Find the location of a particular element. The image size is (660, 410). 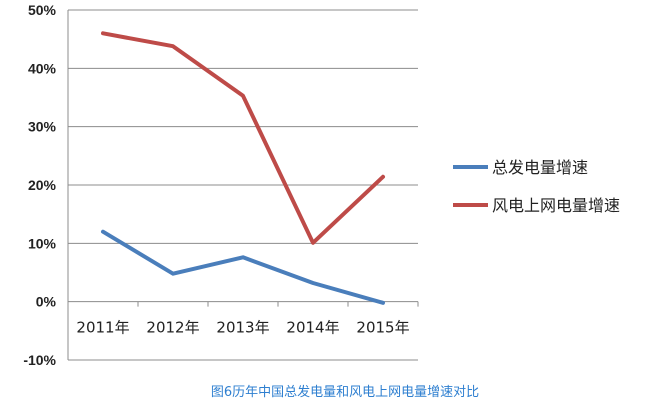

y-axis-ticks: -10% 0% 10% 20% 30% 40% 50% is located at coordinates (39, 185).